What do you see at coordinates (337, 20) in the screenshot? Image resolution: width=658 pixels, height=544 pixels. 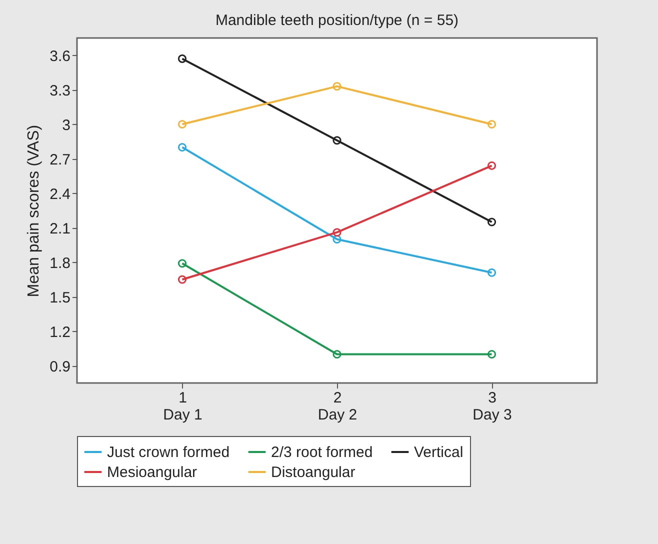 I see `chart-title: Mandible teeth position/type (n = 55)` at bounding box center [337, 20].